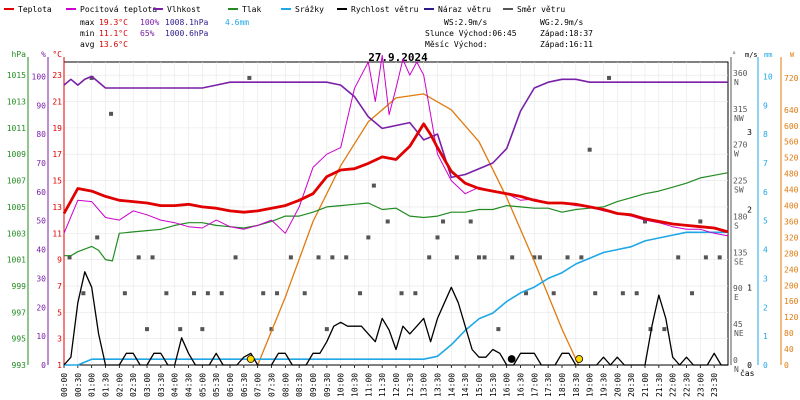 The width and height of the screenshot is (800, 400). What do you see at coordinates (57, 54) in the screenshot?
I see `temperature-axis-unit: °C` at bounding box center [57, 54].